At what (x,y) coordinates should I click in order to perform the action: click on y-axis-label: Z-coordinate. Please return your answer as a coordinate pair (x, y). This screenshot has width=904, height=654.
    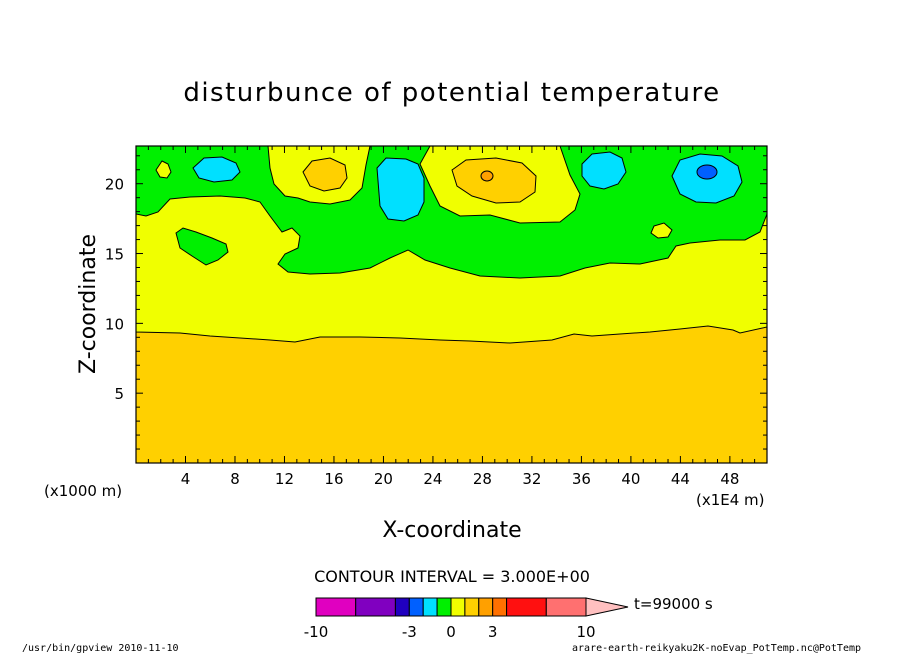
    Looking at the image, I should click on (88, 304).